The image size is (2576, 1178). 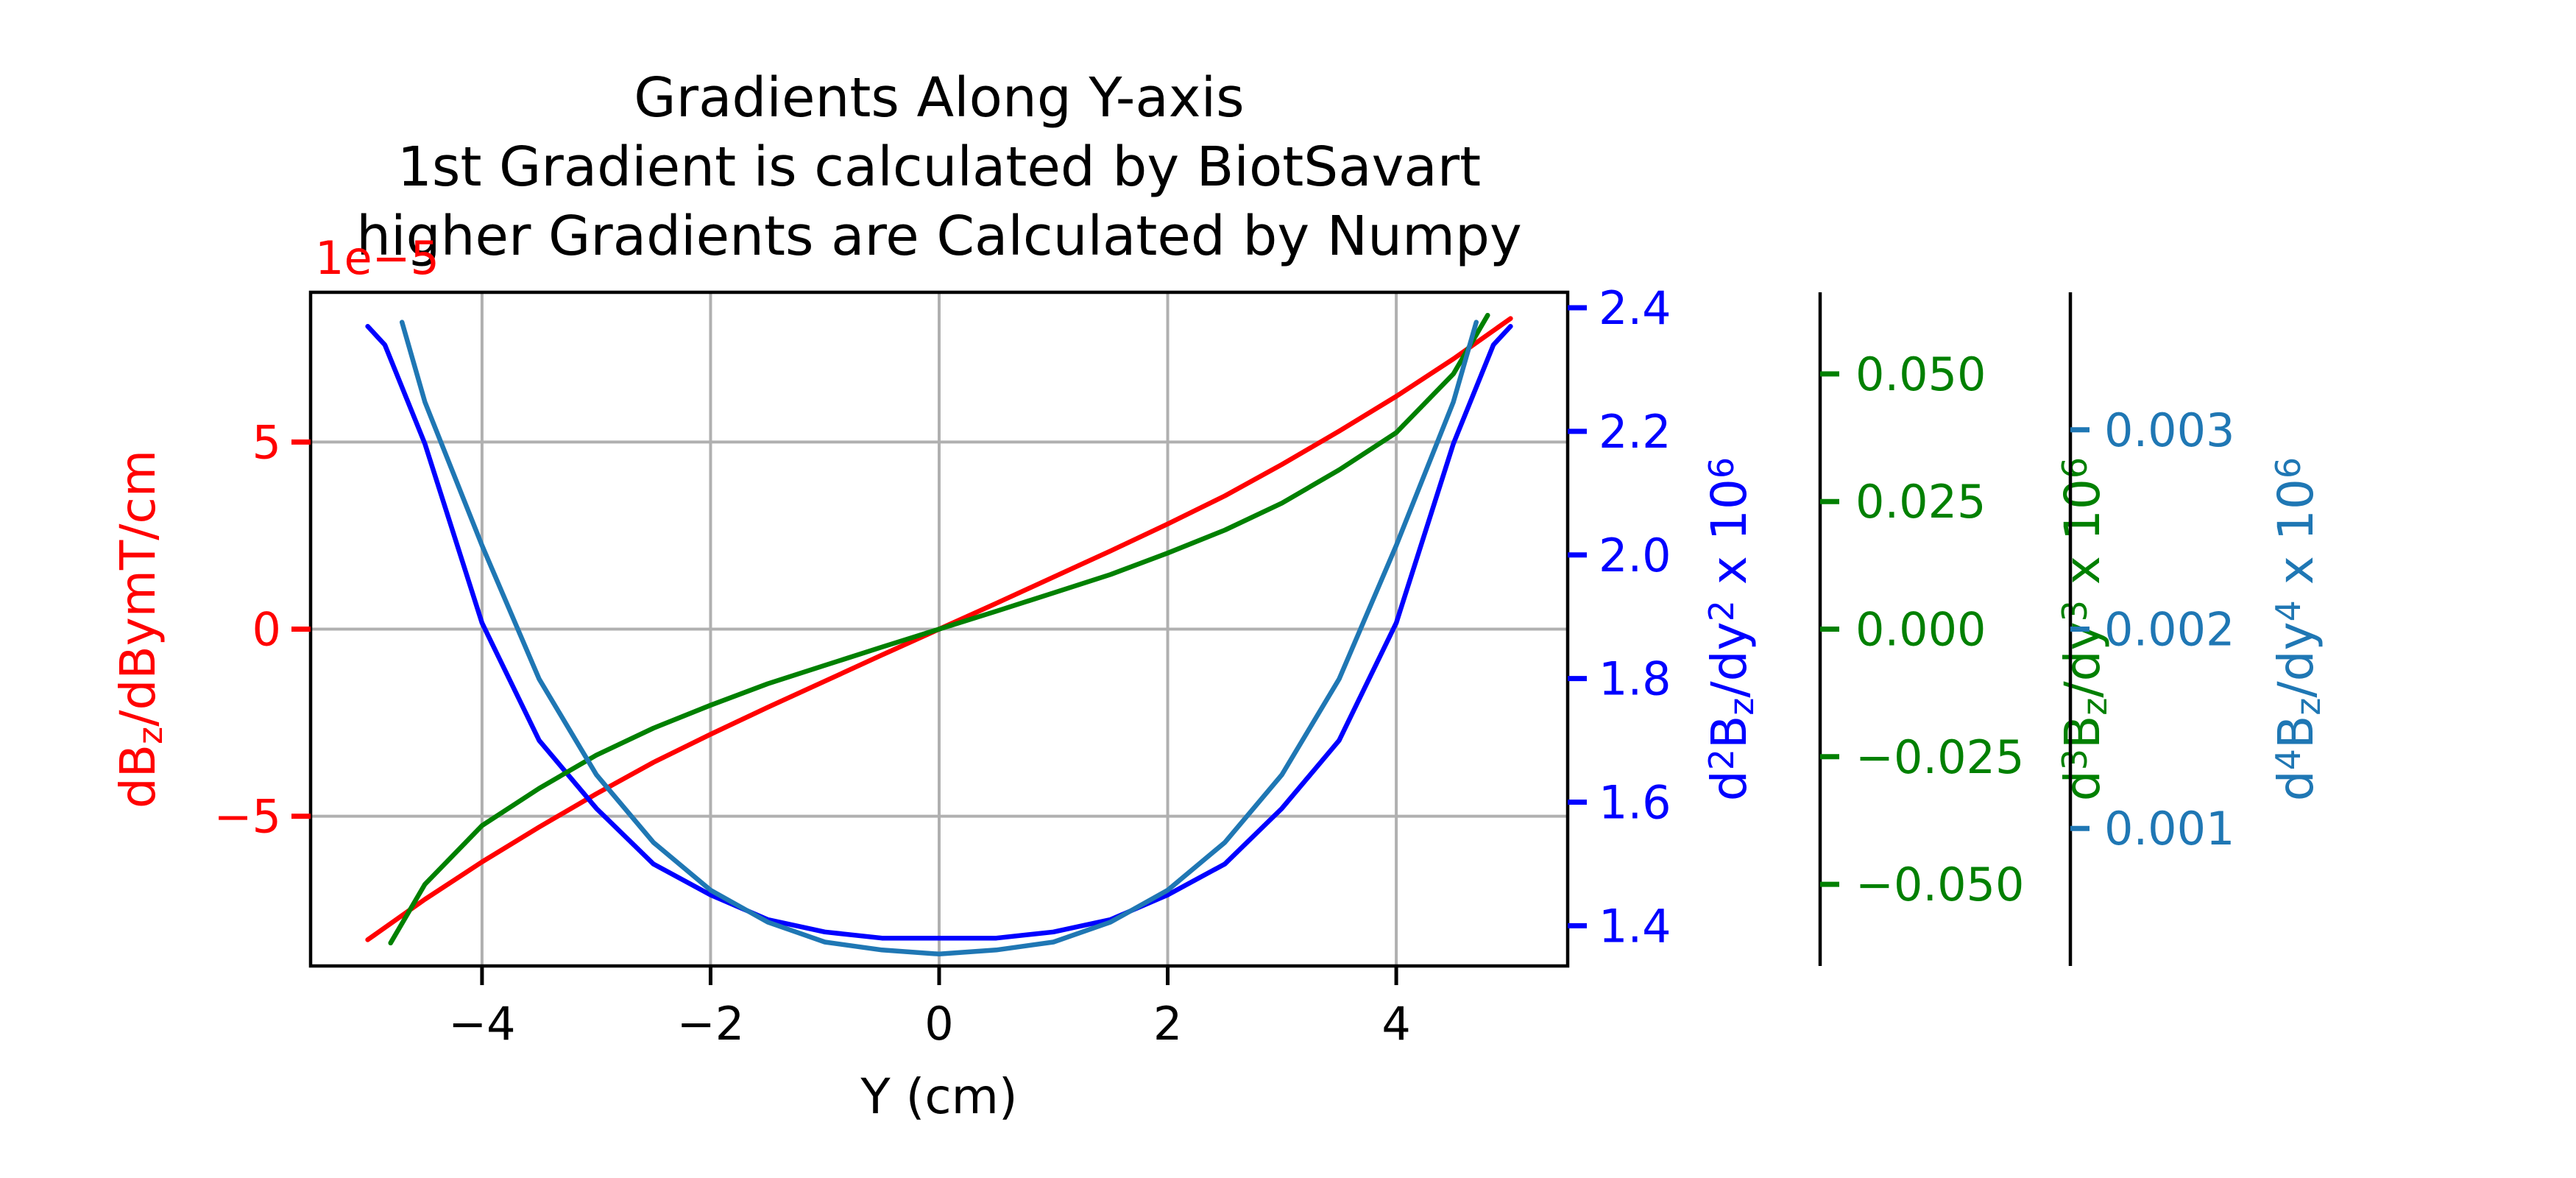 I want to click on left-axis-offset-text: 1e−5, so click(x=377, y=258).